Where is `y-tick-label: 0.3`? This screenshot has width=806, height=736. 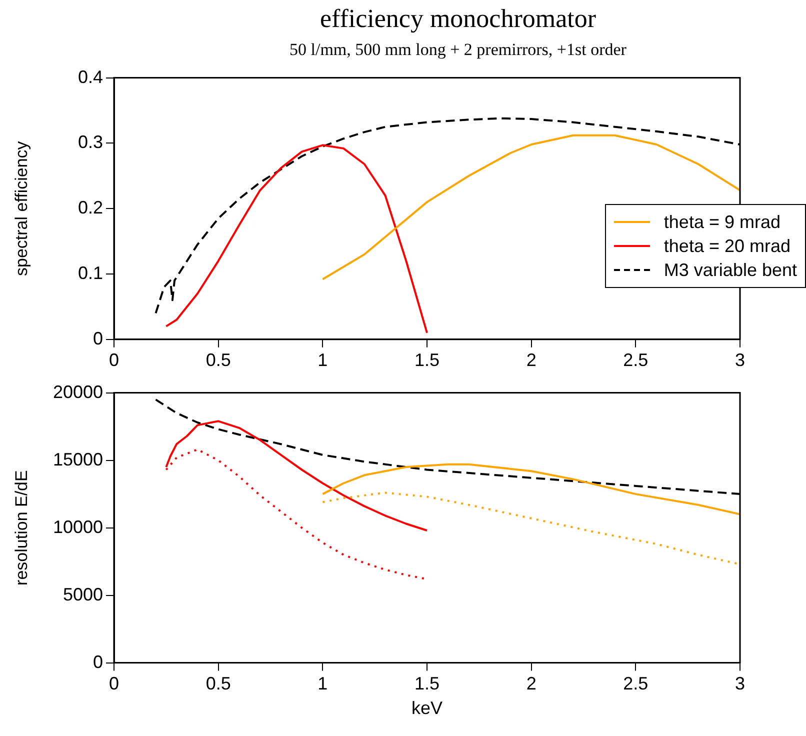 y-tick-label: 0.3 is located at coordinates (90, 142).